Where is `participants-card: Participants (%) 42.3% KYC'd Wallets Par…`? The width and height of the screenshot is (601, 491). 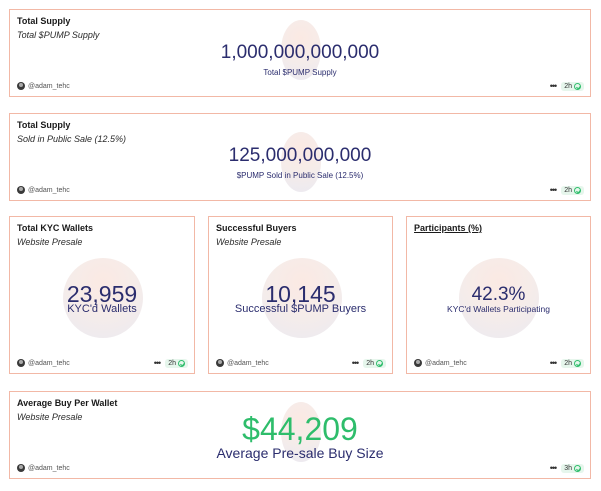
participants-card: Participants (%) 42.3% KYC'd Wallets Par… is located at coordinates (498, 295).